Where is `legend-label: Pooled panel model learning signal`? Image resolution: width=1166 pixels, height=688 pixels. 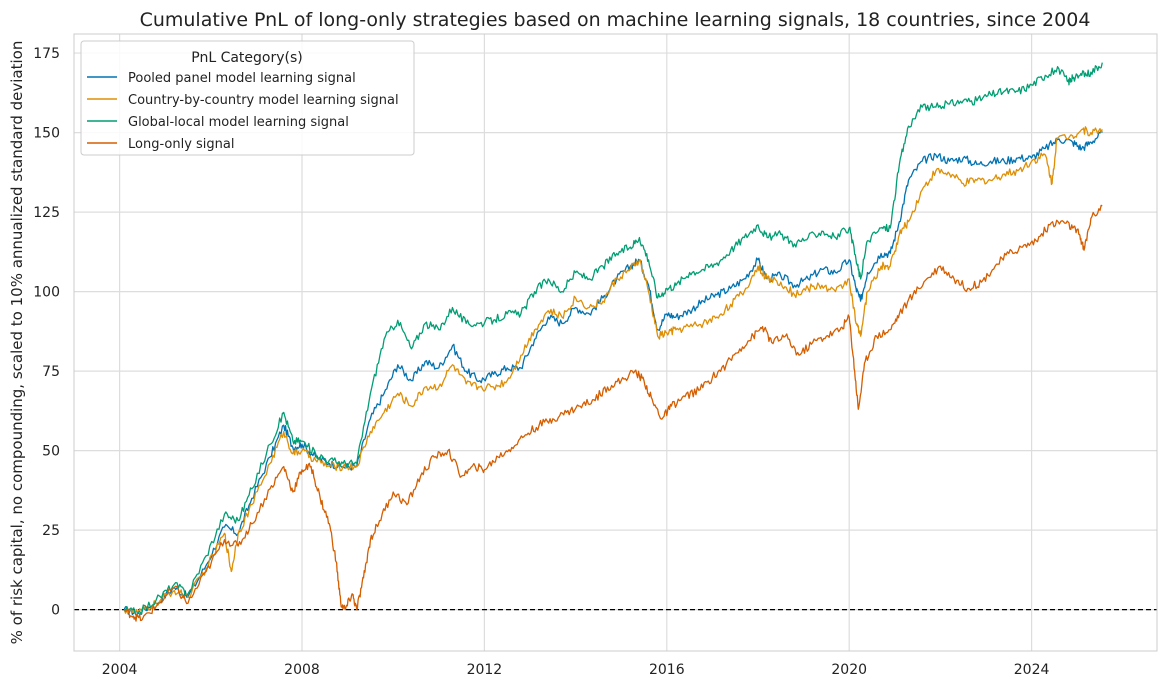
legend-label: Pooled panel model learning signal is located at coordinates (242, 78).